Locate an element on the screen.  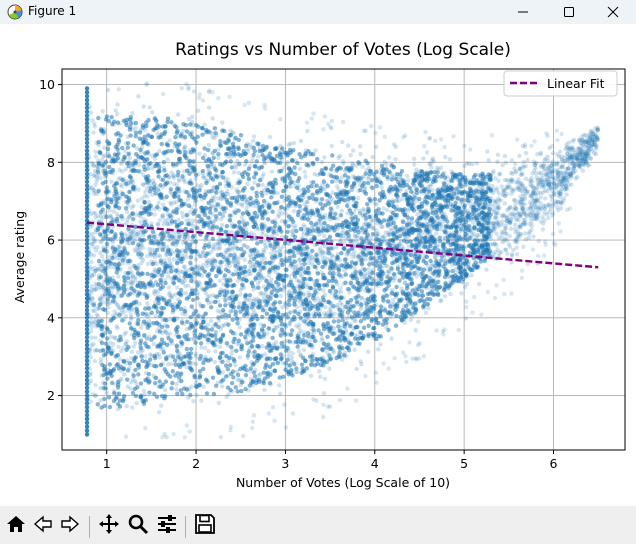
minimize-button is located at coordinates (523, 12).